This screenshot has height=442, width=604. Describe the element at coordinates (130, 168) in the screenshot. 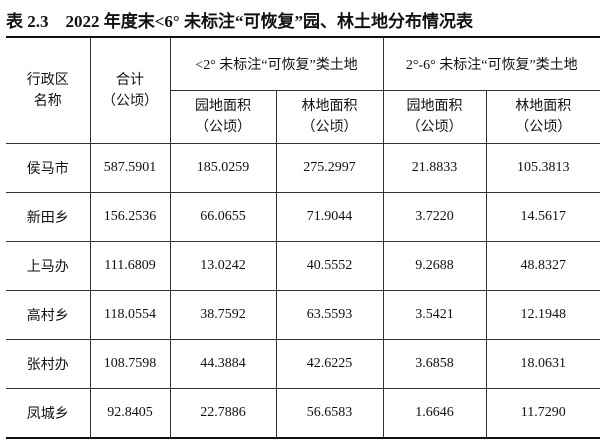

I see `value-cell: 587.5901` at that location.